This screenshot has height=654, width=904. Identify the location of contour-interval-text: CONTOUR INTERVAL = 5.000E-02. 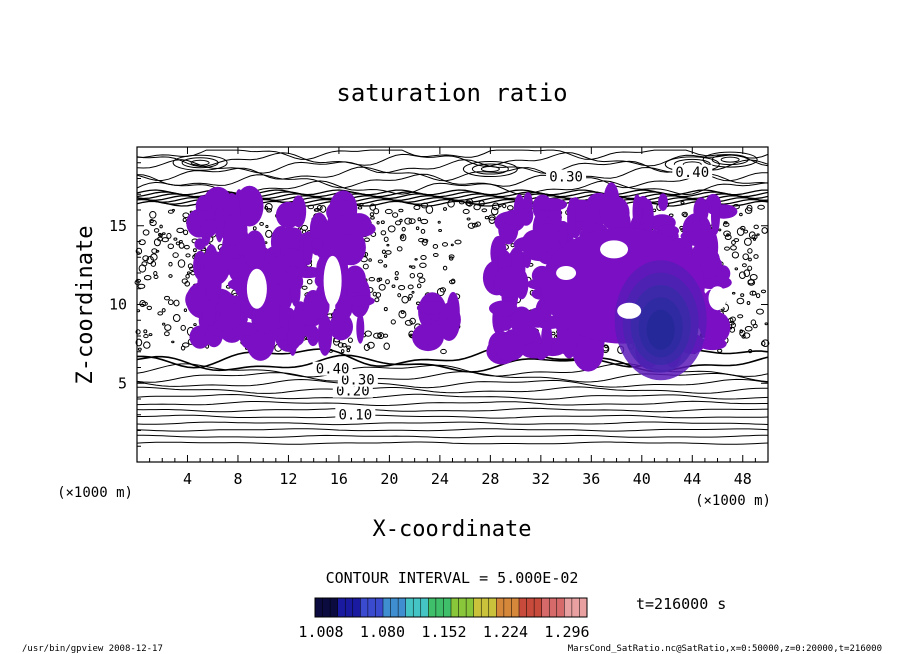
(452, 578).